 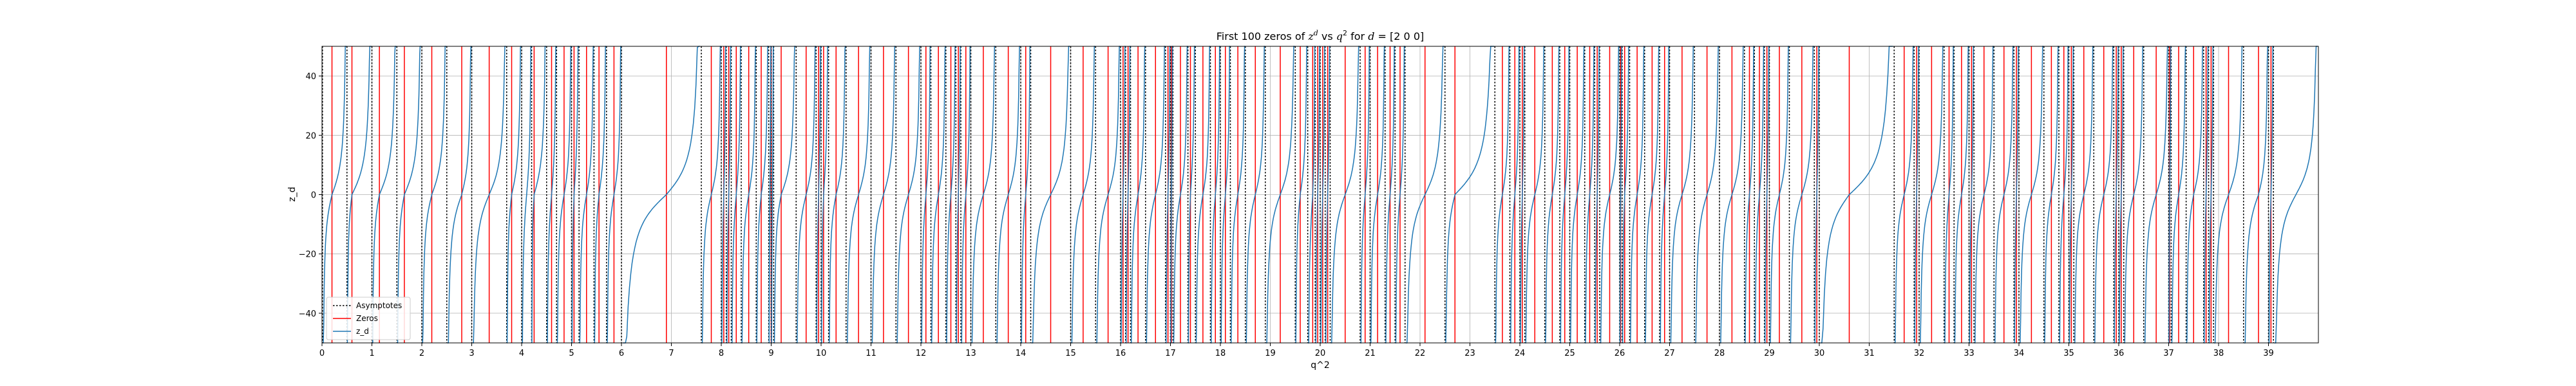 I want to click on x-tick-label: 26, so click(x=1620, y=353).